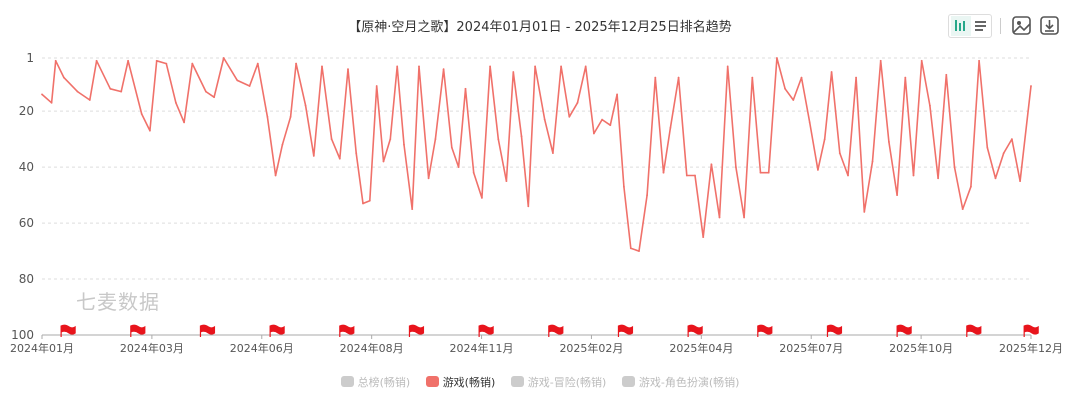 The height and width of the screenshot is (412, 1080). Describe the element at coordinates (30, 58) in the screenshot. I see `y-tick-label: 1` at that location.